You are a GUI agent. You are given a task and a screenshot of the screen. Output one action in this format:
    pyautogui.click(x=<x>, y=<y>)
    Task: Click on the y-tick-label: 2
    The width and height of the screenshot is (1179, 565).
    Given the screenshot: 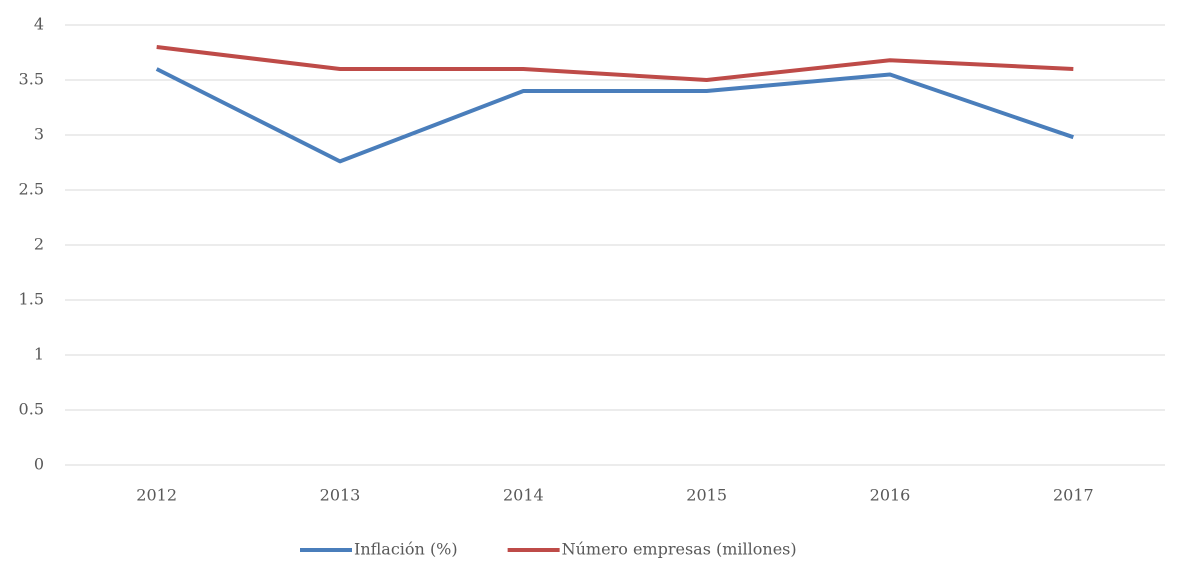 What is the action you would take?
    pyautogui.click(x=39, y=244)
    